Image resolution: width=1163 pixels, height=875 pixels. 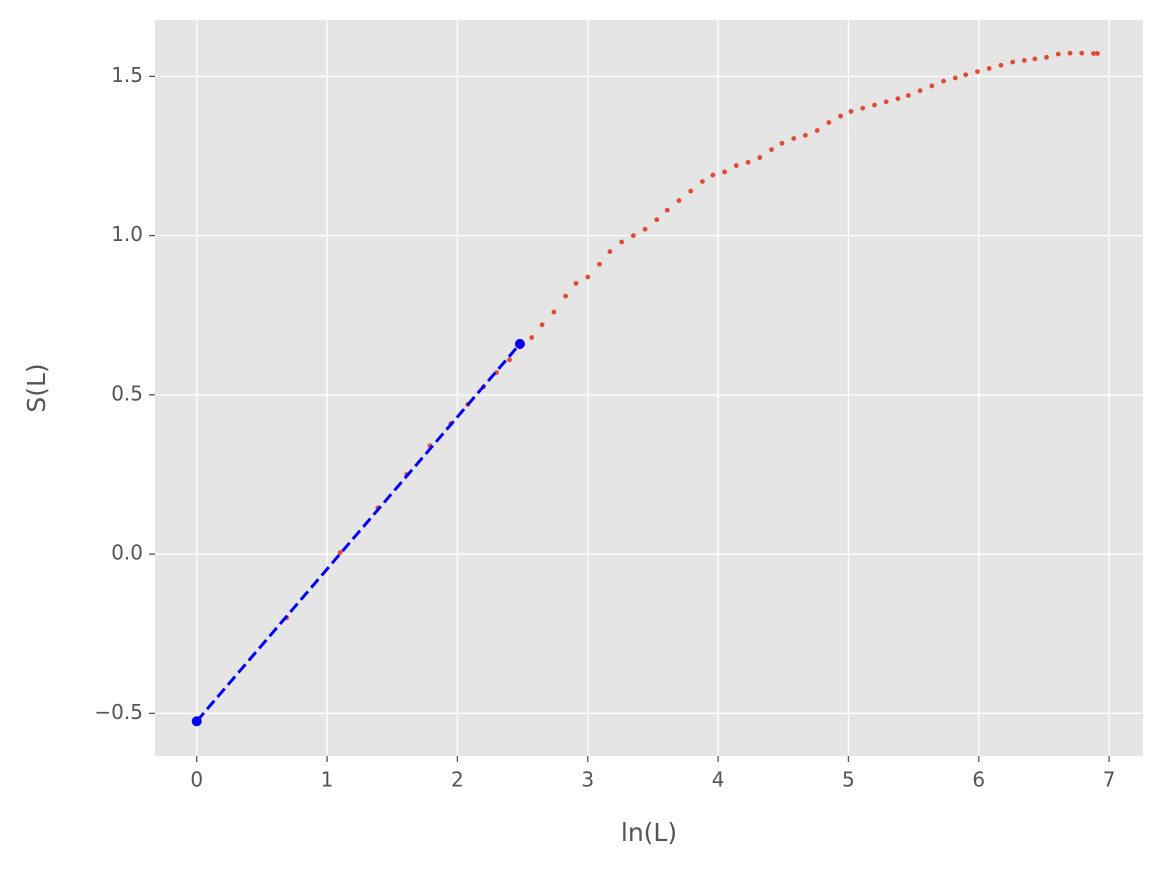 What do you see at coordinates (327, 780) in the screenshot?
I see `x-tick-label: 1` at bounding box center [327, 780].